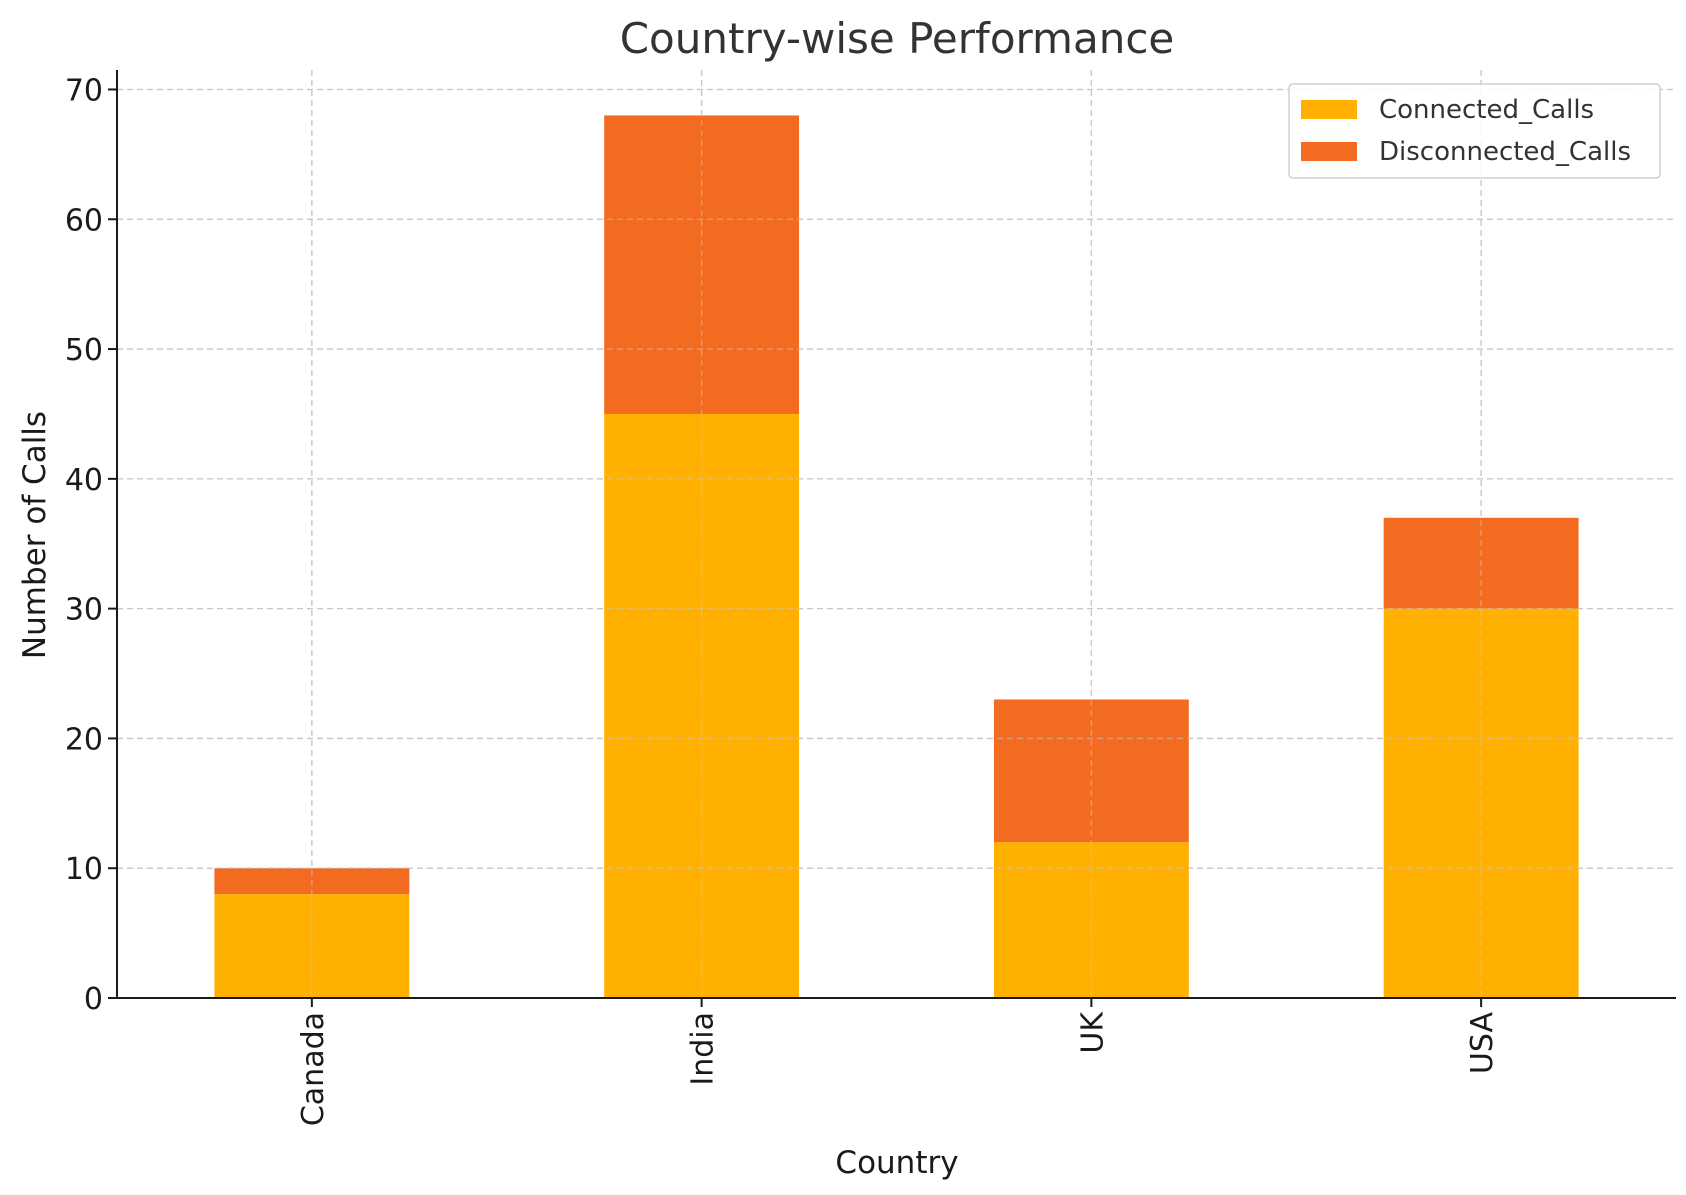 This screenshot has height=1195, width=1686. I want to click on y-tick-label: 0, so click(93, 999).